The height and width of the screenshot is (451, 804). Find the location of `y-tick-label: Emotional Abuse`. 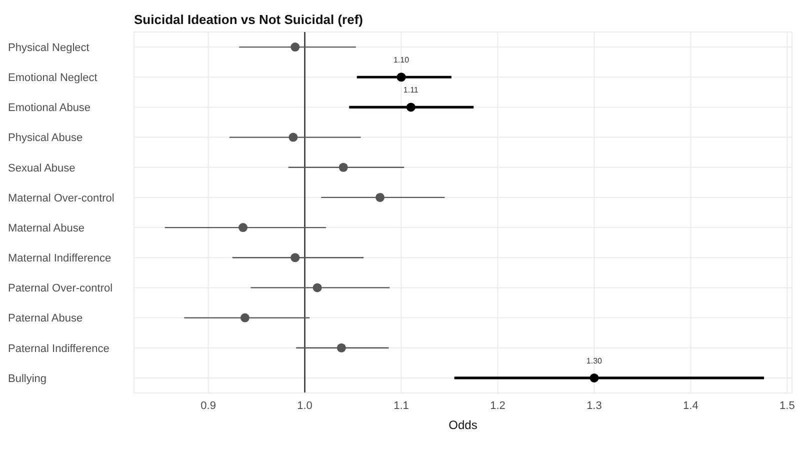

y-tick-label: Emotional Abuse is located at coordinates (49, 108).